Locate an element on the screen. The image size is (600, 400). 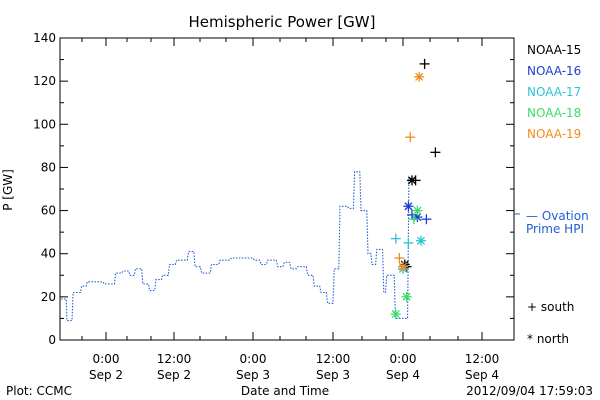
legend-entry: NOAA-18 is located at coordinates (554, 113).